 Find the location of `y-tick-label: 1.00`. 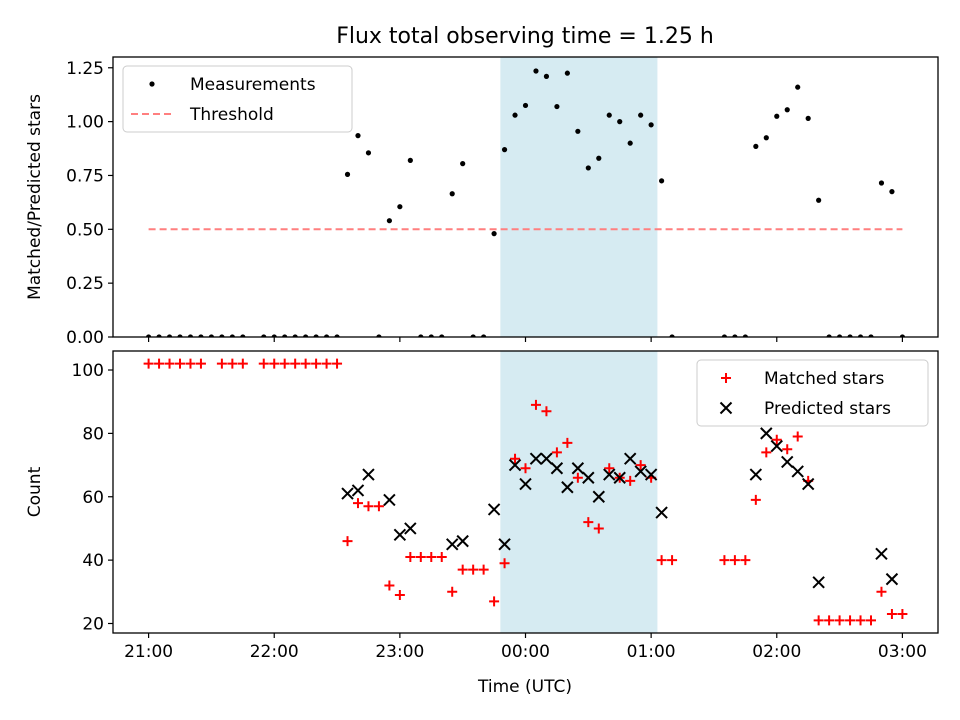

y-tick-label: 1.00 is located at coordinates (85, 123).